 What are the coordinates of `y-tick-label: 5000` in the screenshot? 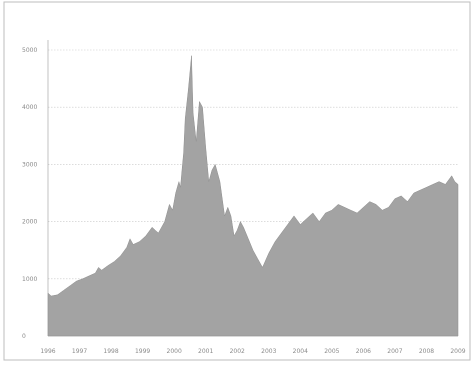 It's located at (29, 50).